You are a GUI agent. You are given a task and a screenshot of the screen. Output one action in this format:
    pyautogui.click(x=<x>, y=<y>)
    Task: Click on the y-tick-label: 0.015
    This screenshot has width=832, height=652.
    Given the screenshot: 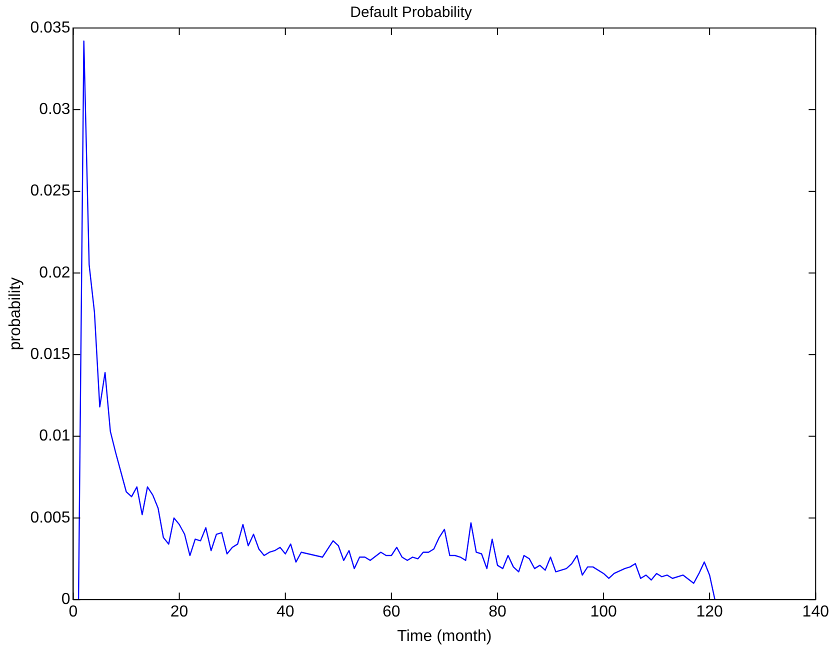 What is the action you would take?
    pyautogui.click(x=50, y=355)
    